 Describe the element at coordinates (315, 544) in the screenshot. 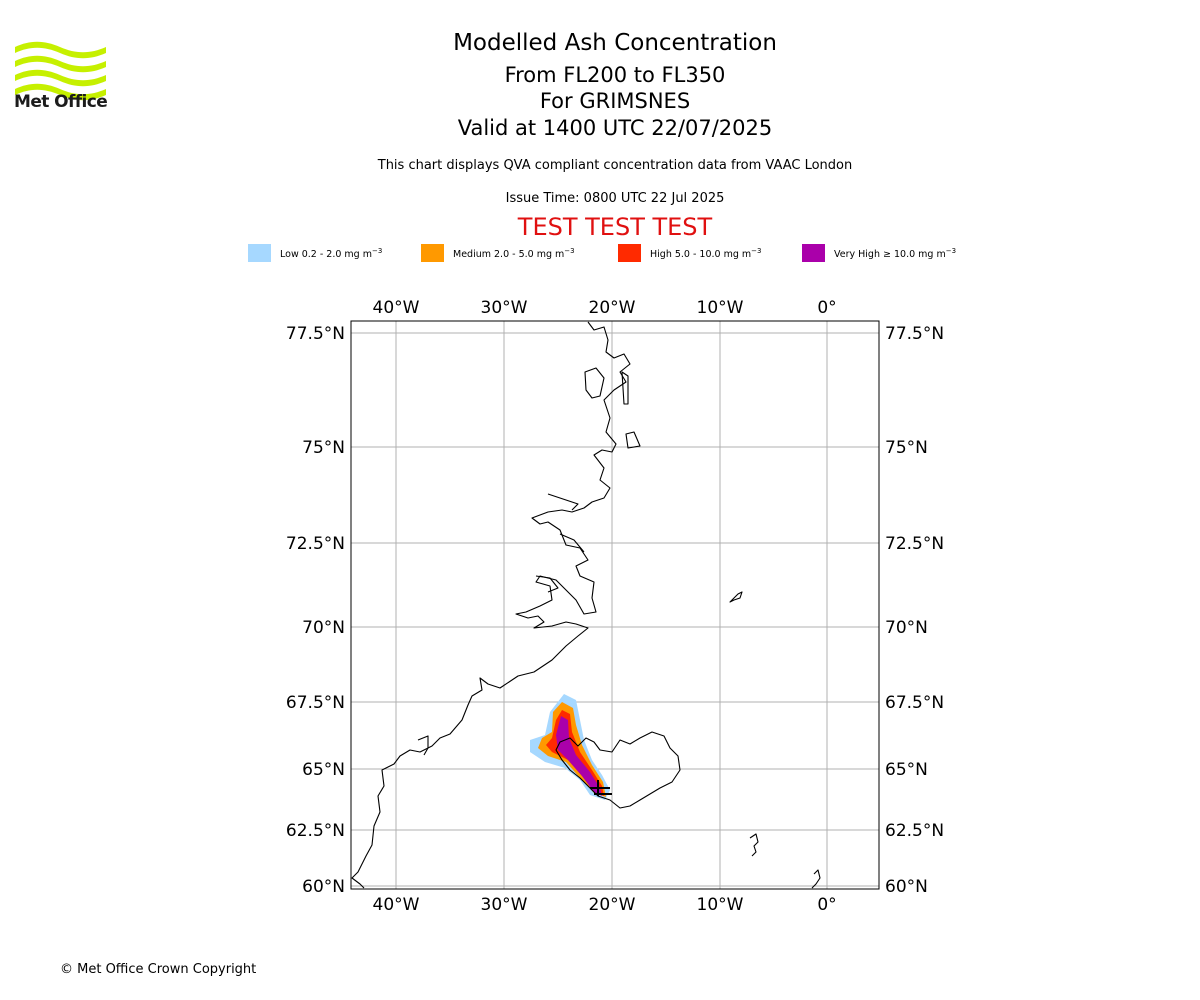

I see `lat-label-left: 72.5°N` at that location.